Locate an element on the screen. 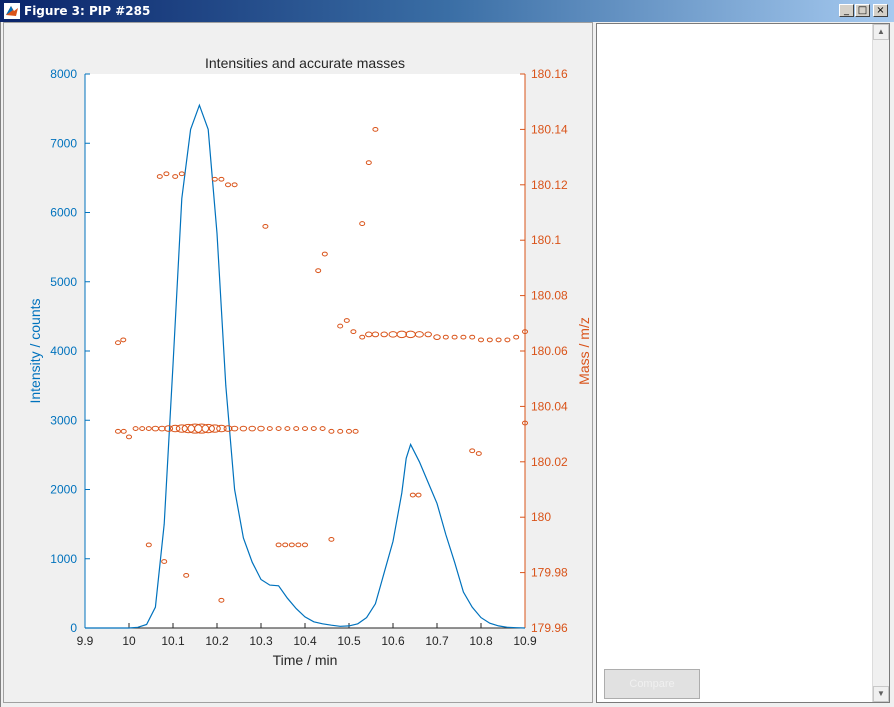 This screenshot has width=894, height=707. y-left-axis-label: Intensity / counts is located at coordinates (35, 350).